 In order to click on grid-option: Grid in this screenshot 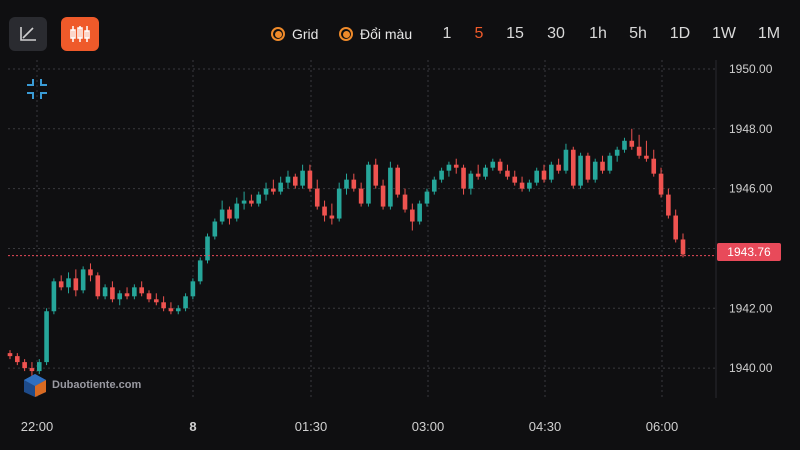, I will do `click(294, 34)`.